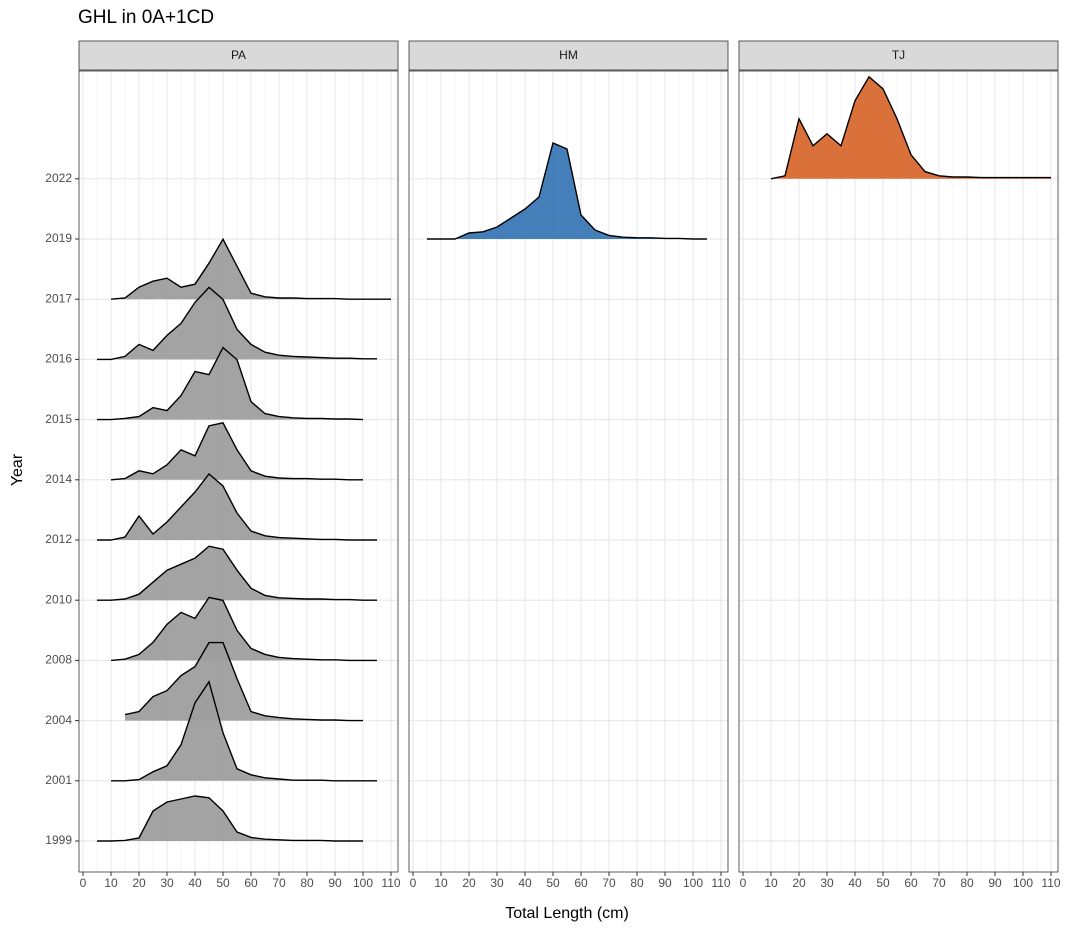  I want to click on y-tick-label: 2016, so click(58, 359).